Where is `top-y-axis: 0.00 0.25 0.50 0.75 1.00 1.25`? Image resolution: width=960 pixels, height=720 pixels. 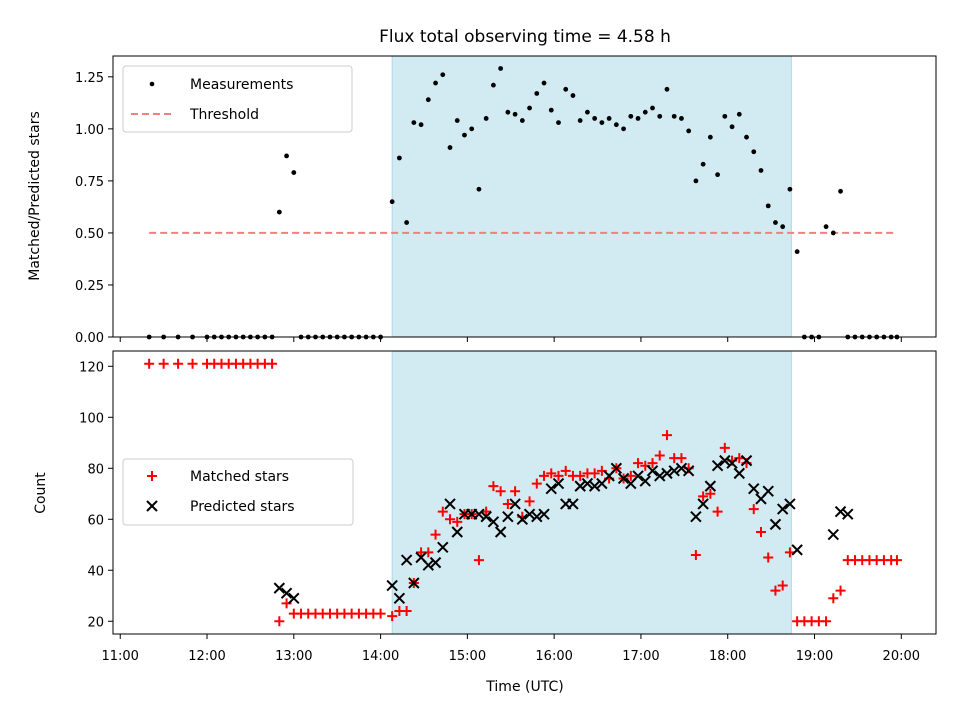
top-y-axis: 0.00 0.25 0.50 0.75 1.00 1.25 is located at coordinates (94, 208).